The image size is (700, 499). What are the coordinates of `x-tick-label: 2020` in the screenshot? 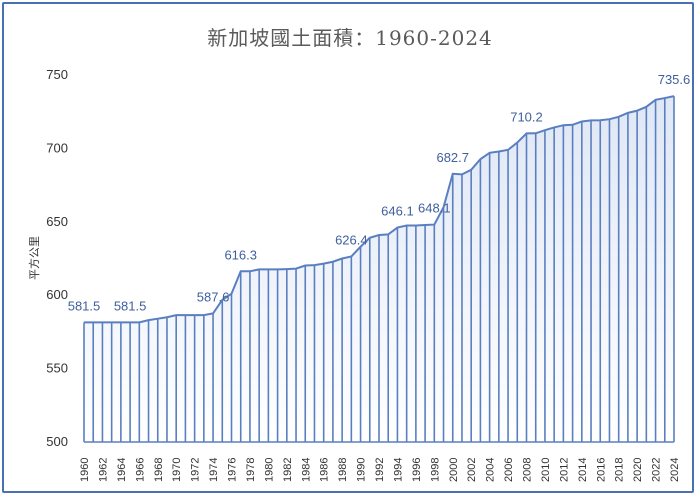 It's located at (638, 470).